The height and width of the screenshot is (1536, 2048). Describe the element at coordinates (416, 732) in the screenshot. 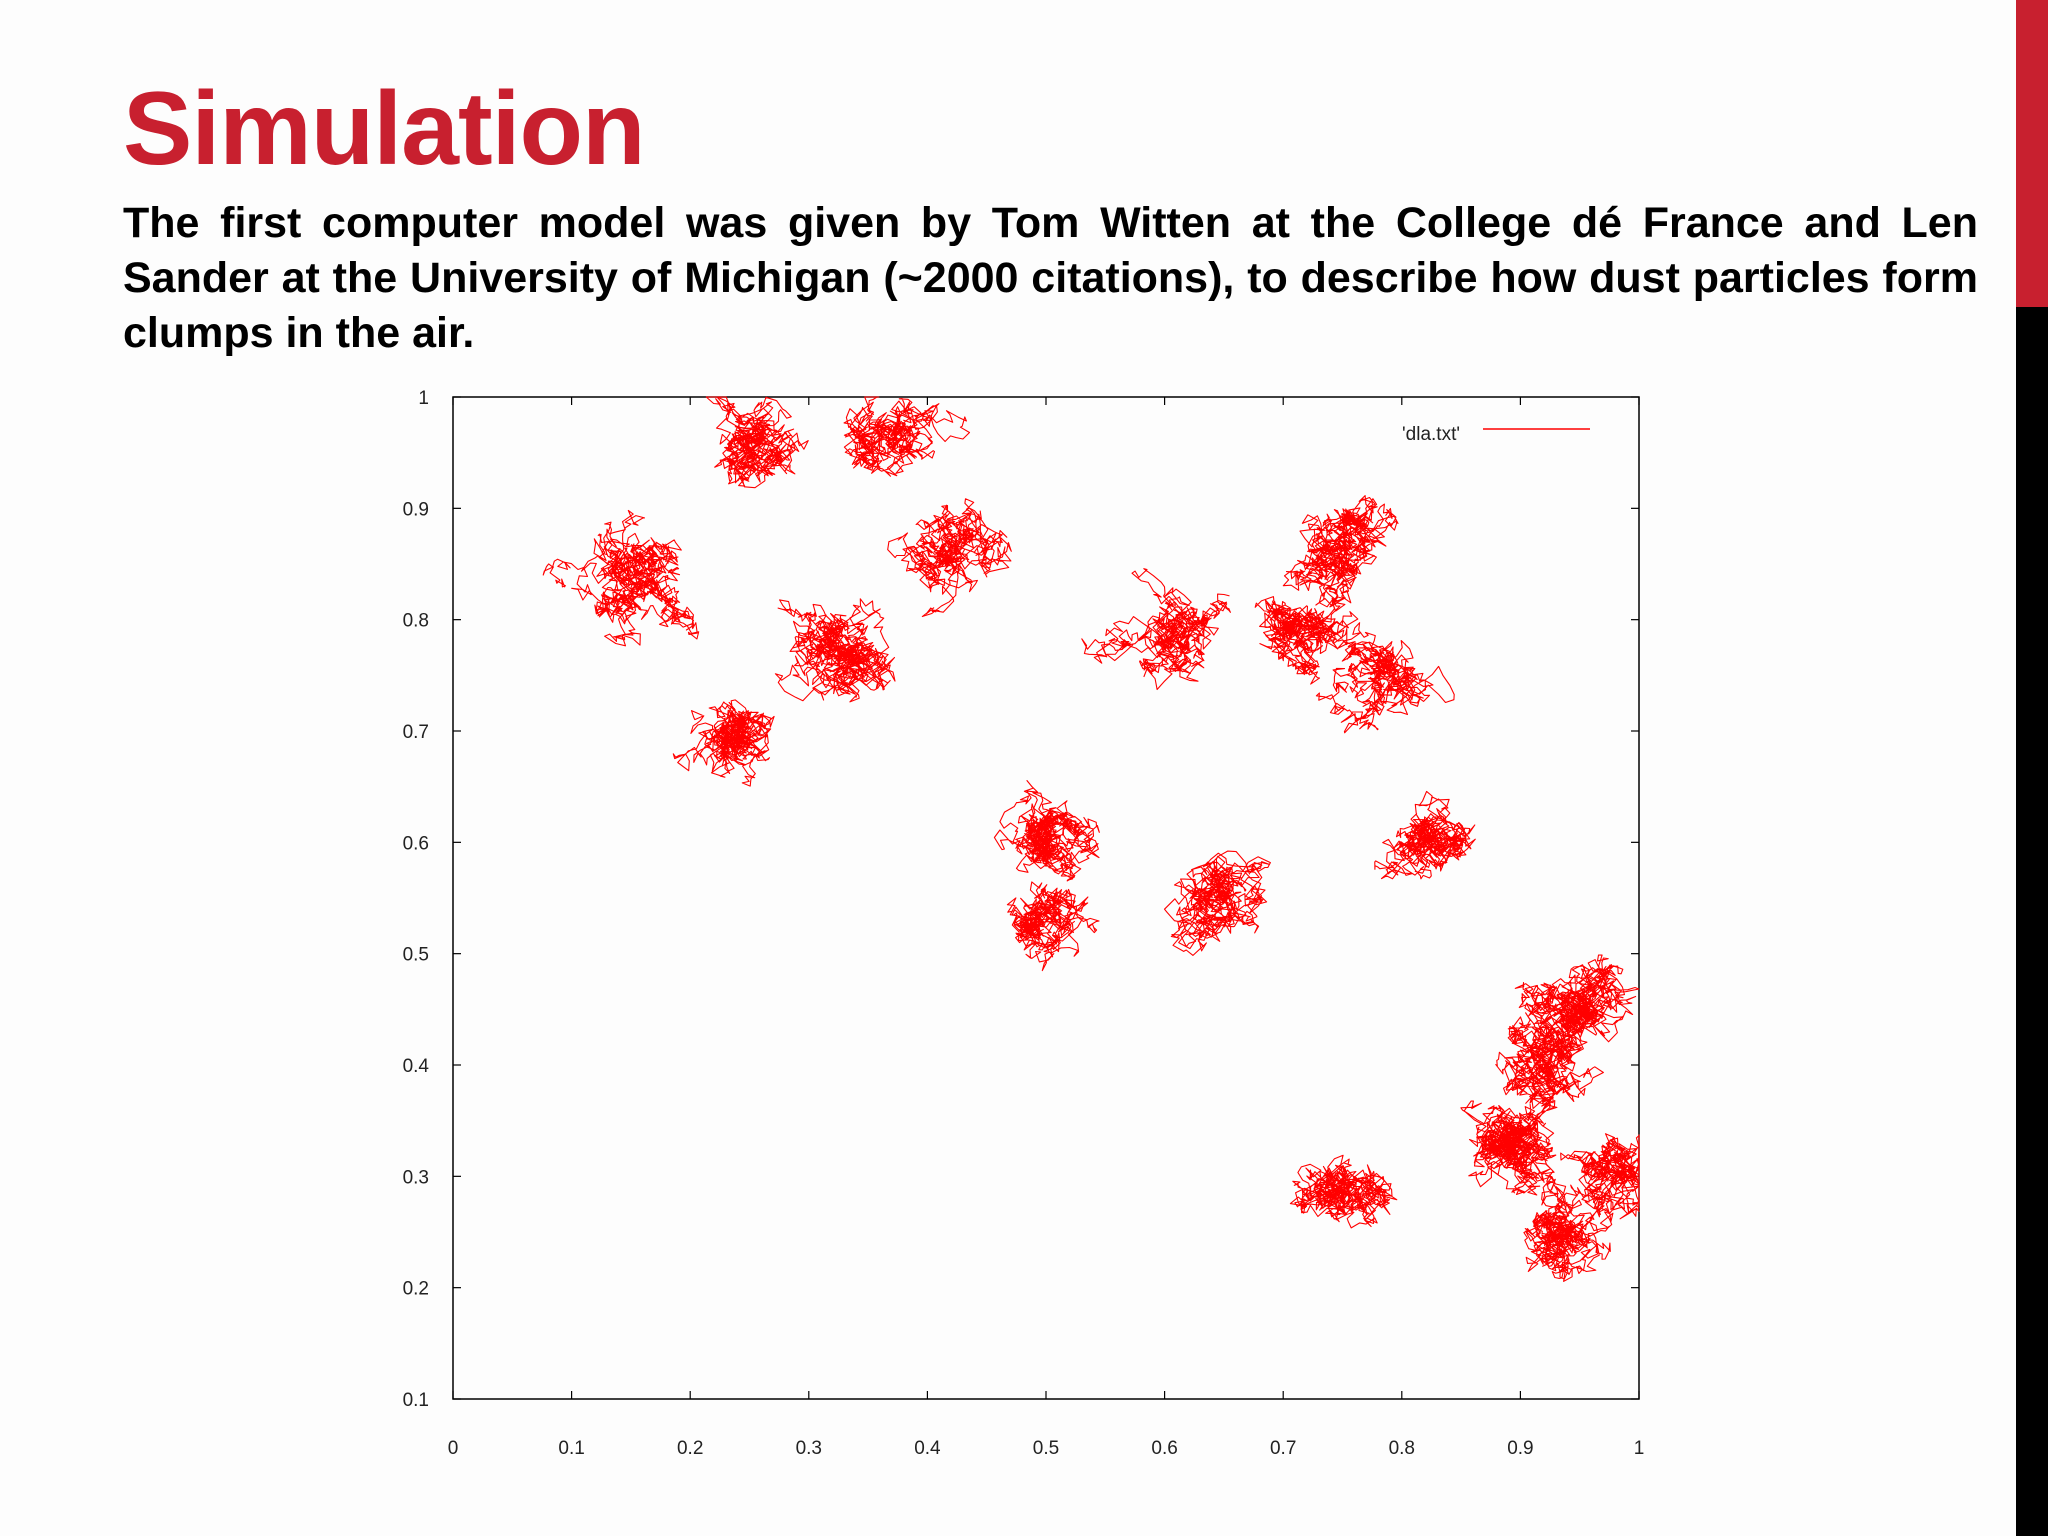

I see `y-tick-label: 0.7` at that location.